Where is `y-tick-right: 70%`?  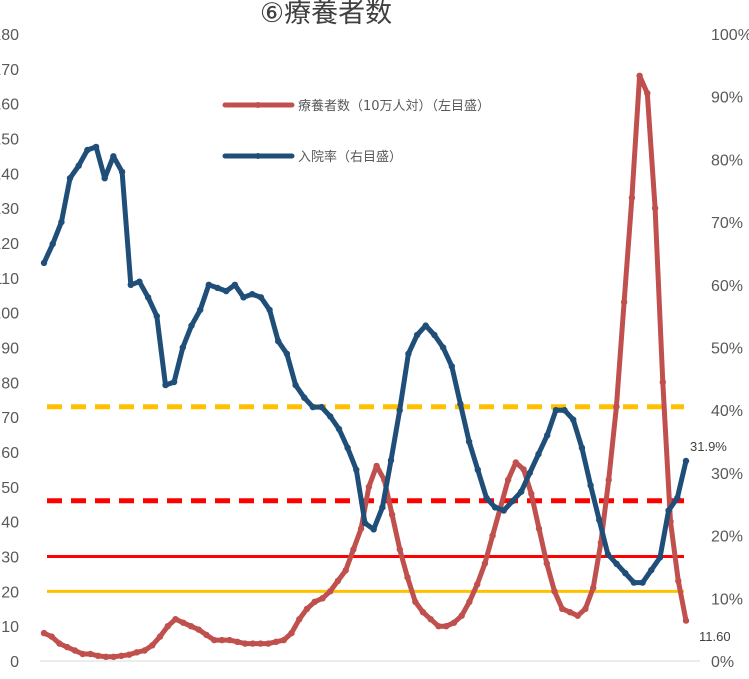
y-tick-right: 70% is located at coordinates (727, 223).